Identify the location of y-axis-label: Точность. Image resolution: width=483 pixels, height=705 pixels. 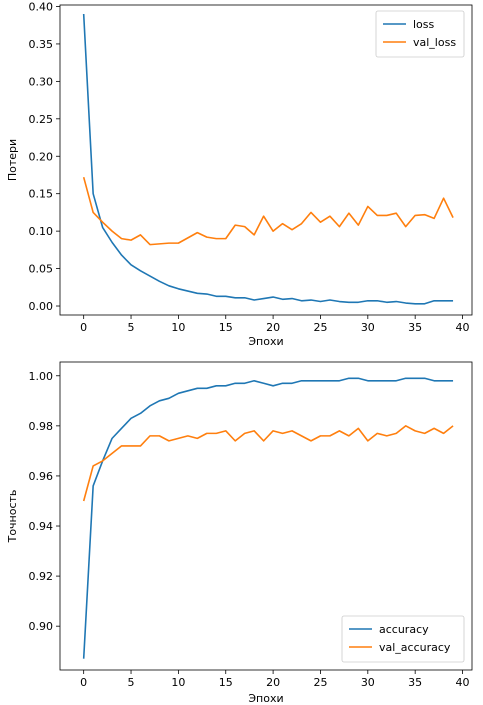
(12, 517).